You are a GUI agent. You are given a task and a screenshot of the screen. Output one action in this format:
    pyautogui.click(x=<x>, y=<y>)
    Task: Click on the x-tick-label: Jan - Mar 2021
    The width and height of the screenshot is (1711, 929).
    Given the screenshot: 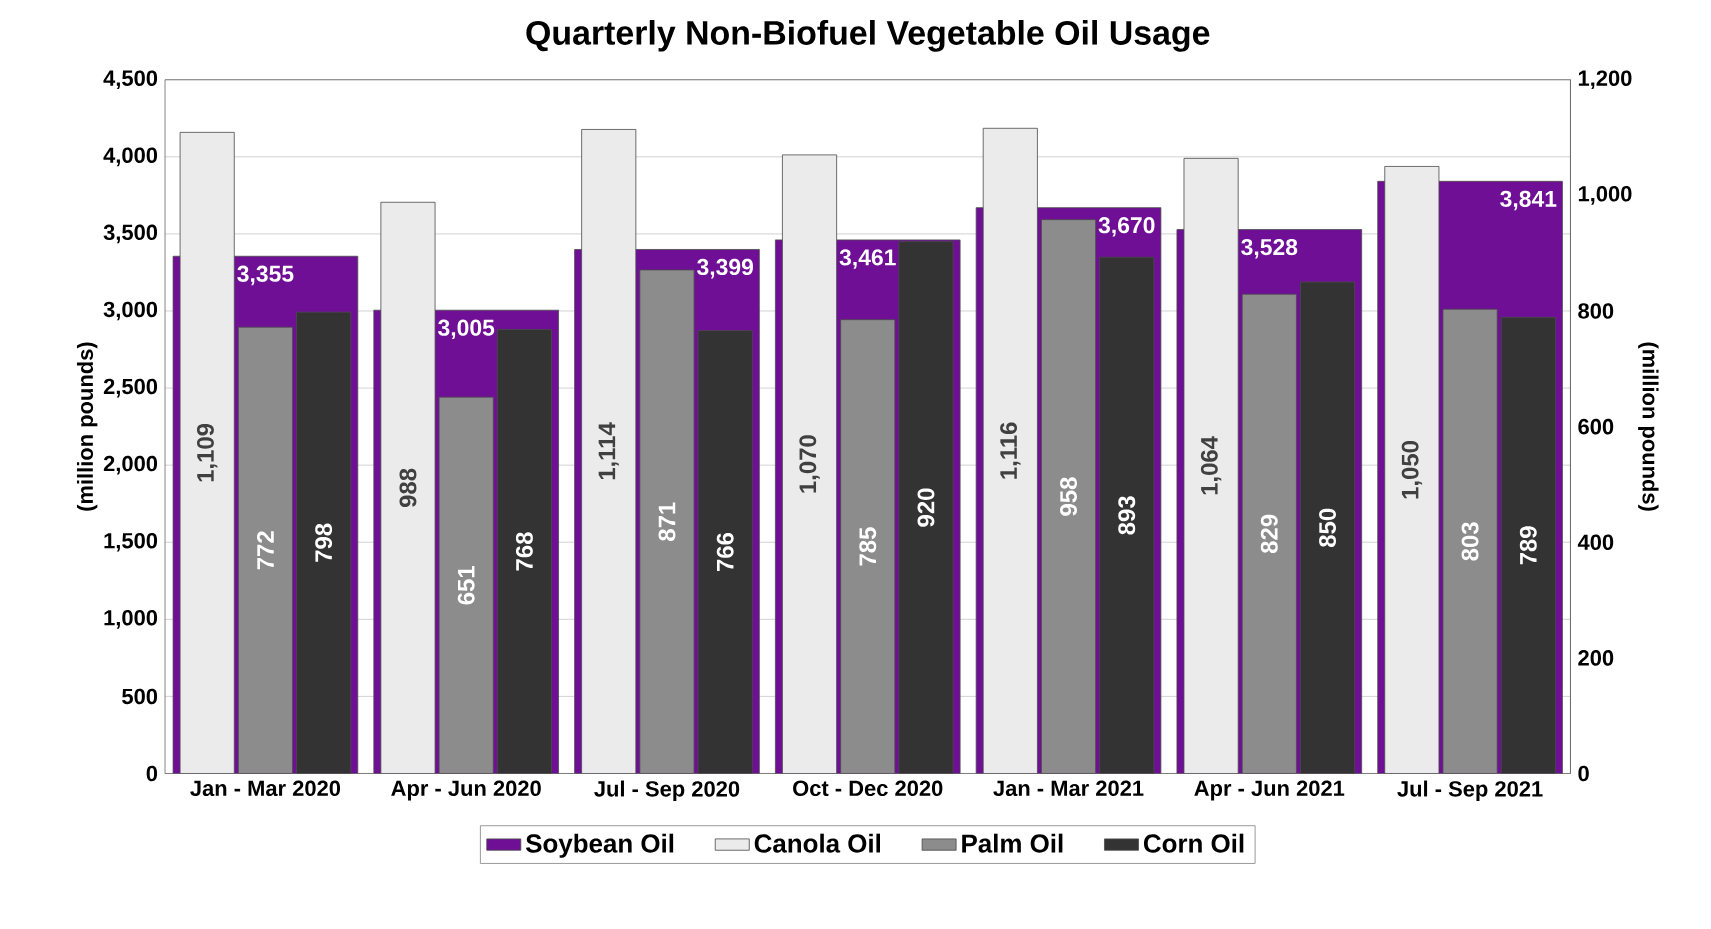 What is the action you would take?
    pyautogui.click(x=1068, y=788)
    